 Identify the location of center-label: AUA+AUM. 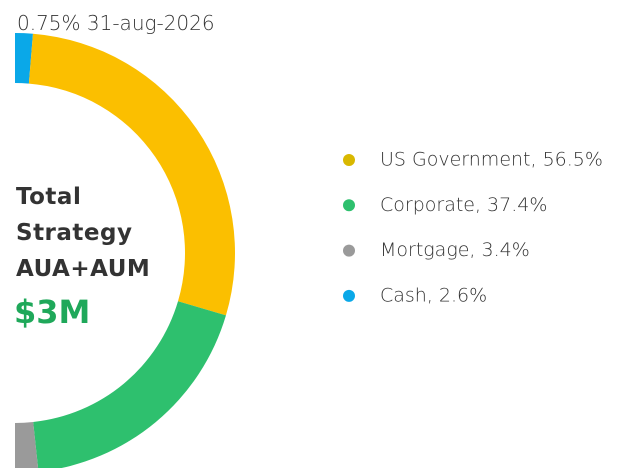
(83, 269).